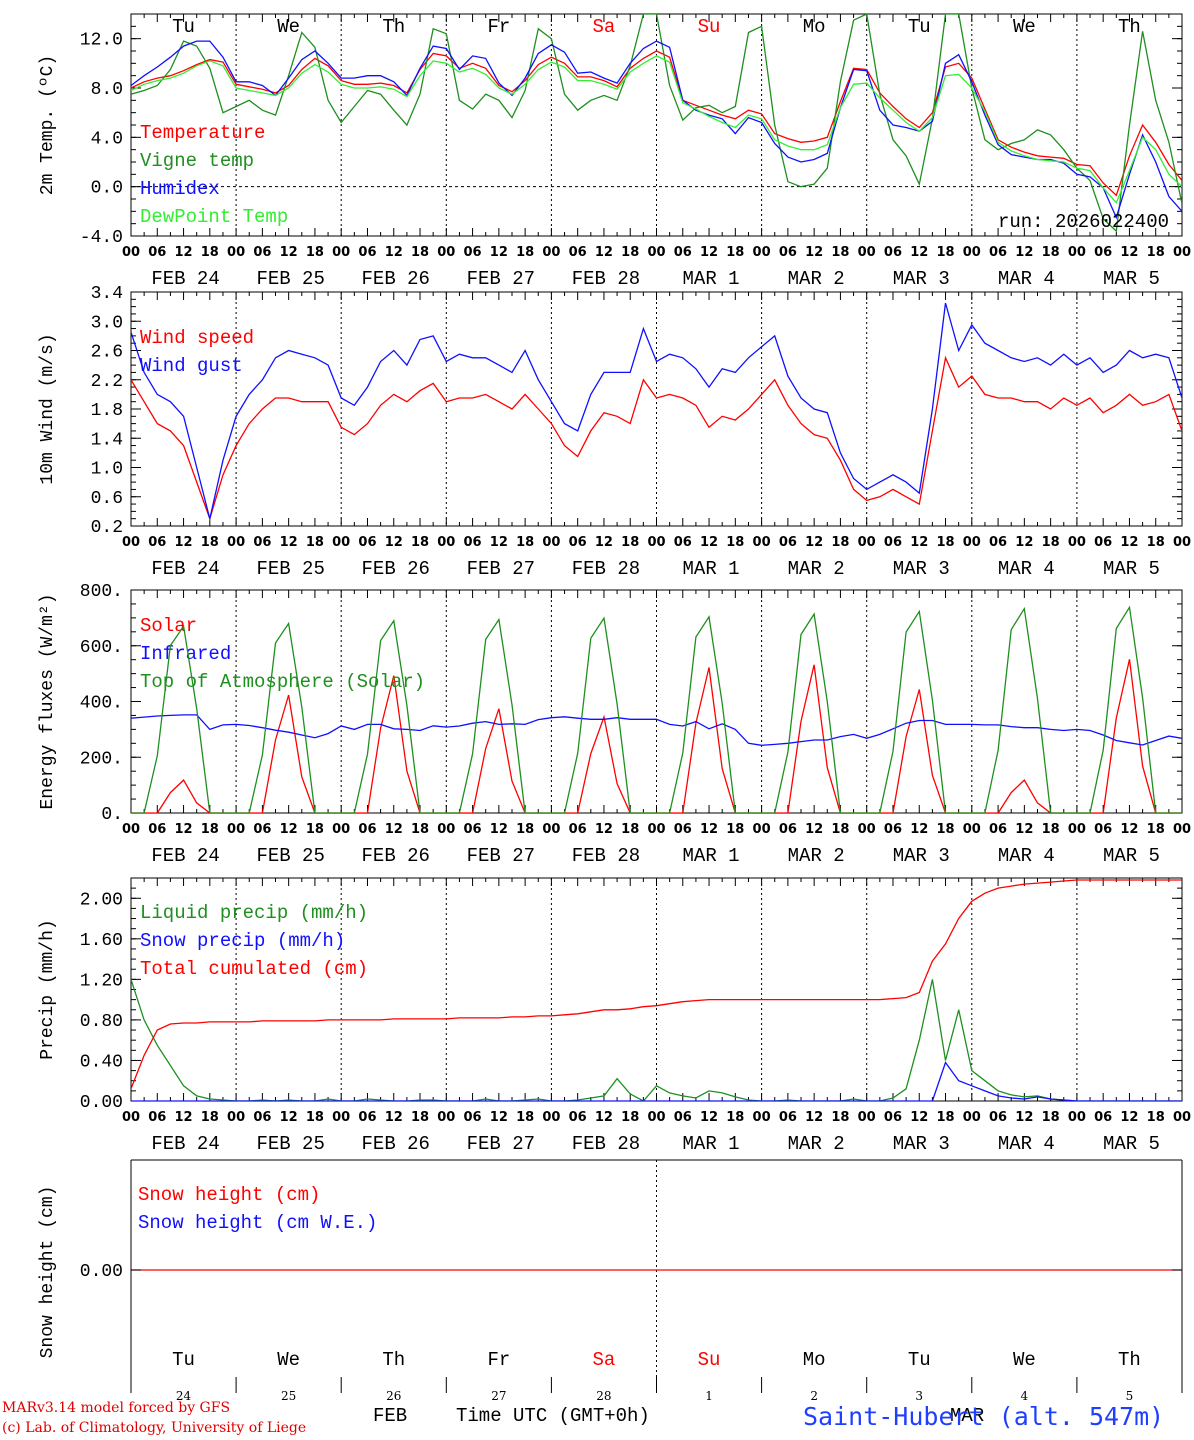 Image resolution: width=1194 pixels, height=1440 pixels. Describe the element at coordinates (184, 1396) in the screenshot. I see `day-number: 24` at that location.